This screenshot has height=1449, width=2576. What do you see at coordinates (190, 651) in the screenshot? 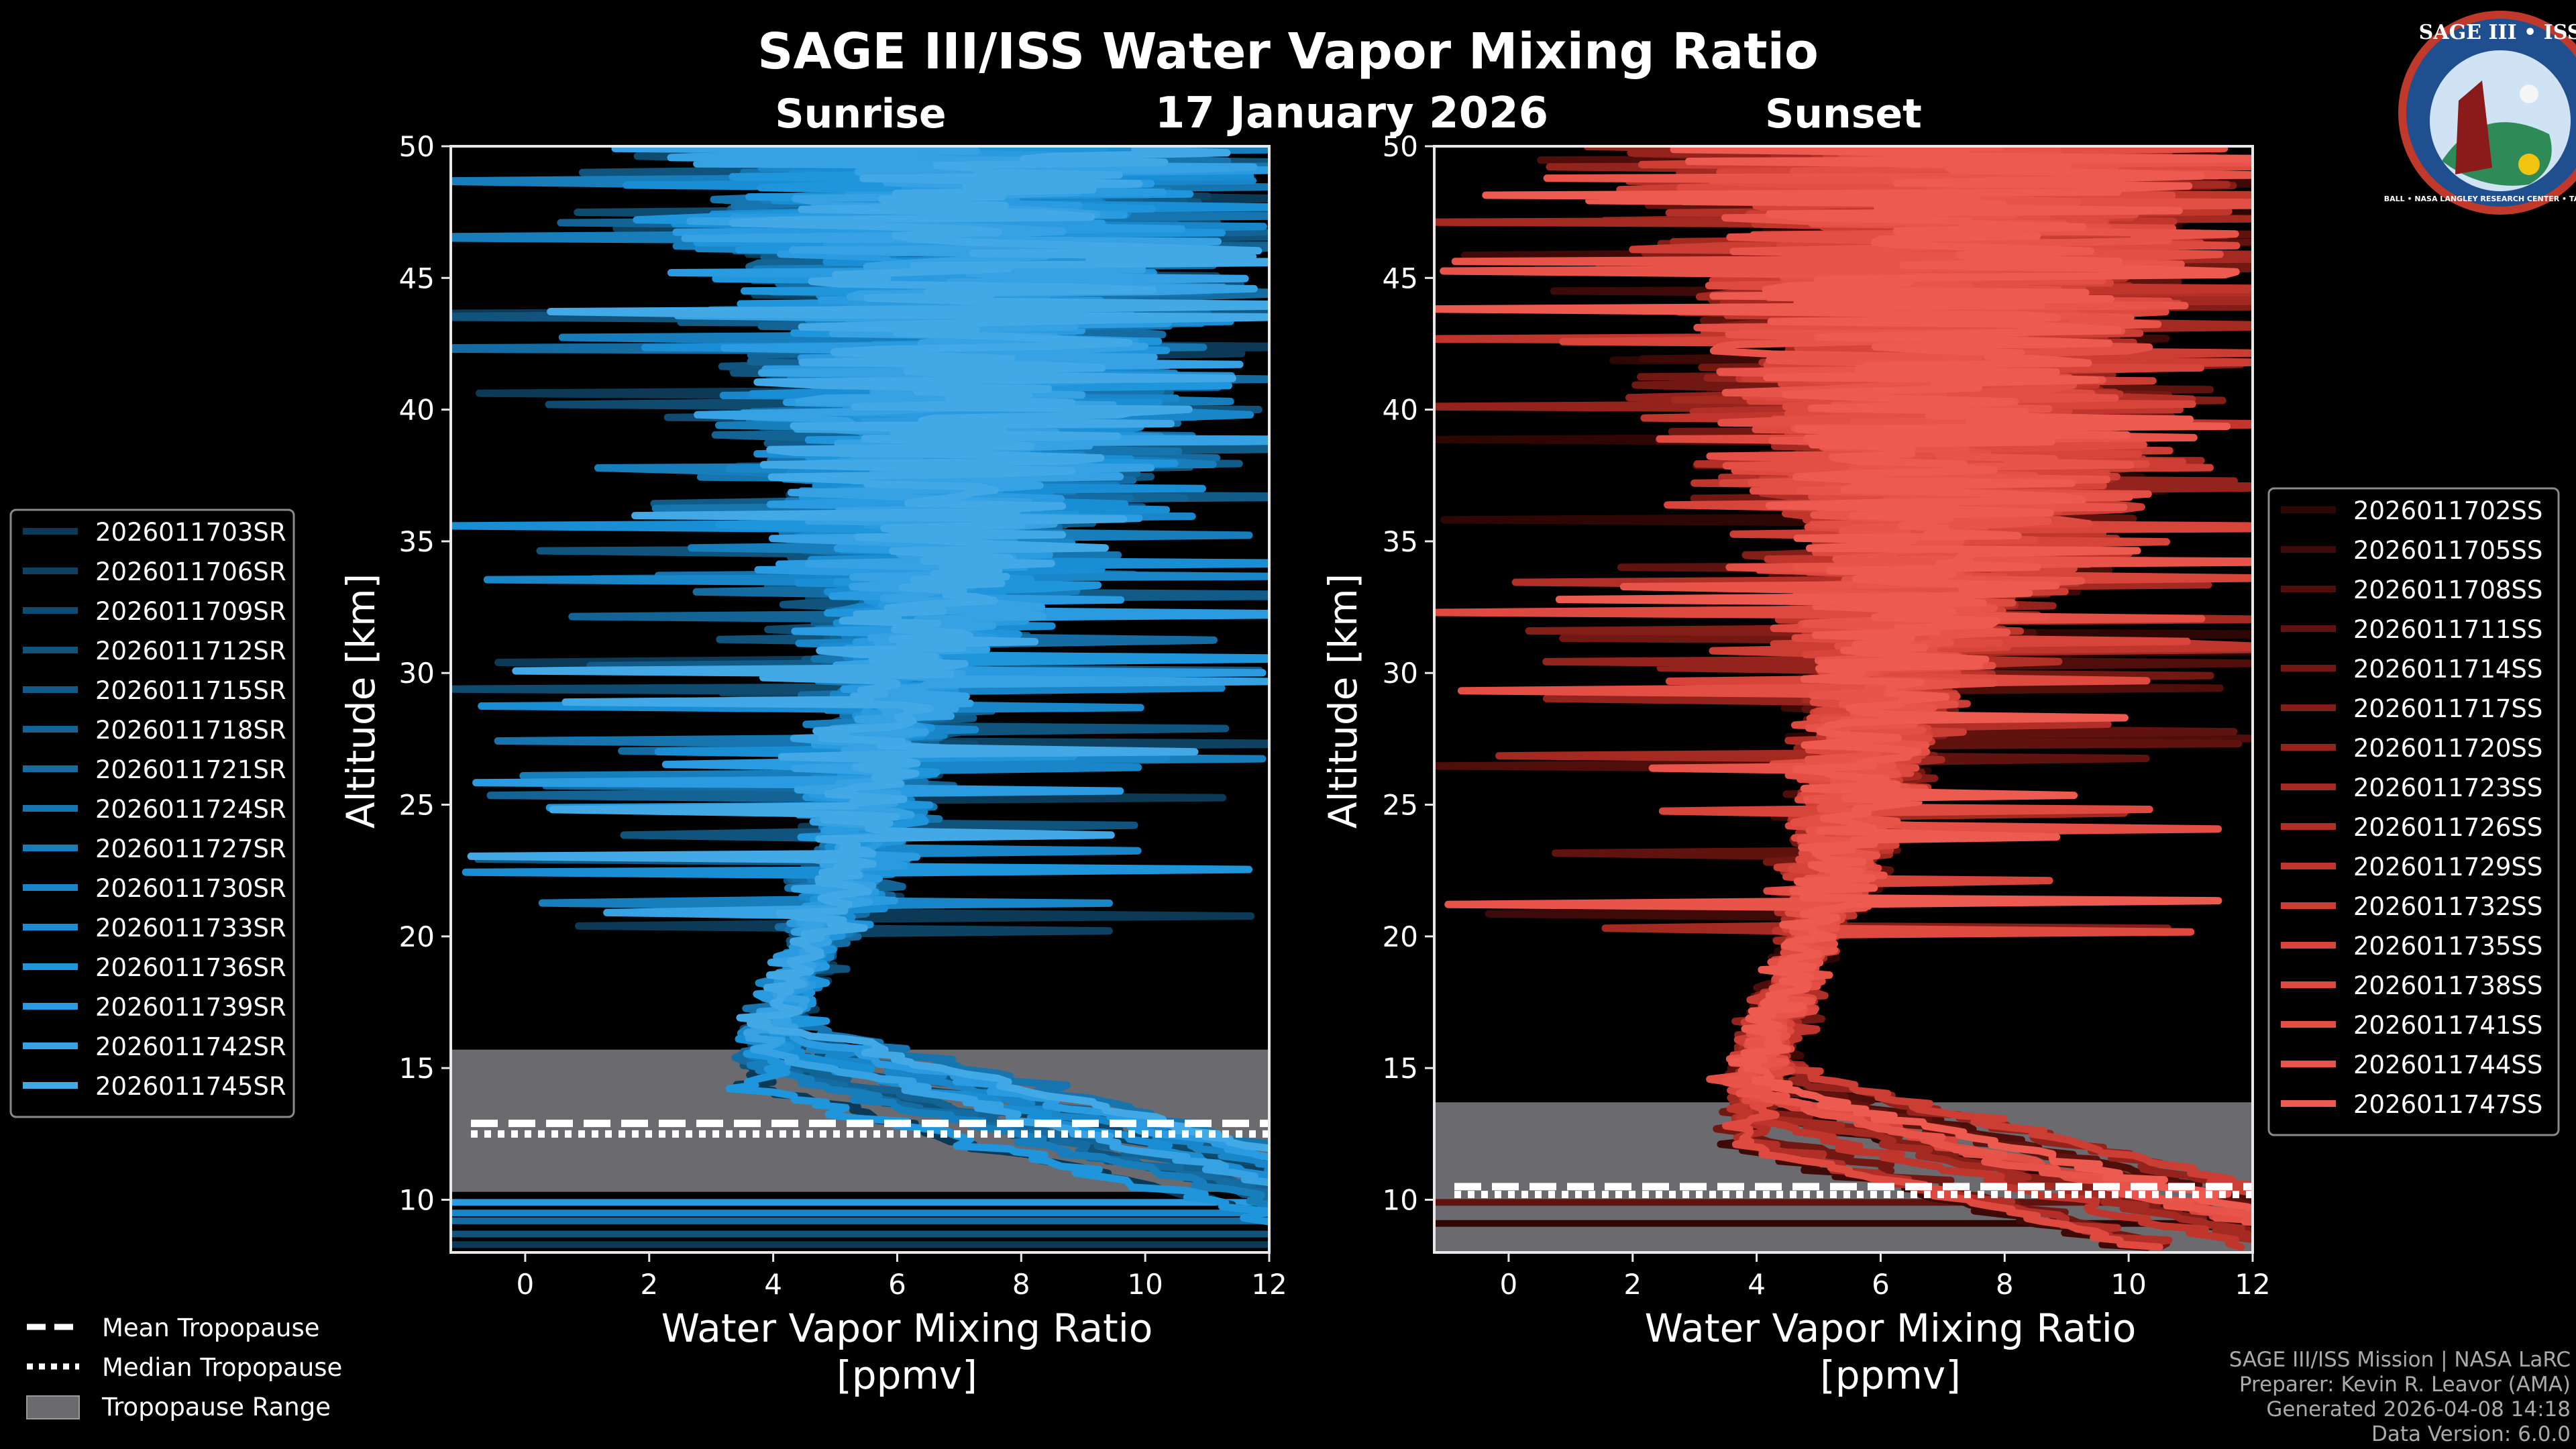
I see `sunrise-legend-label: 2026011712SR` at bounding box center [190, 651].